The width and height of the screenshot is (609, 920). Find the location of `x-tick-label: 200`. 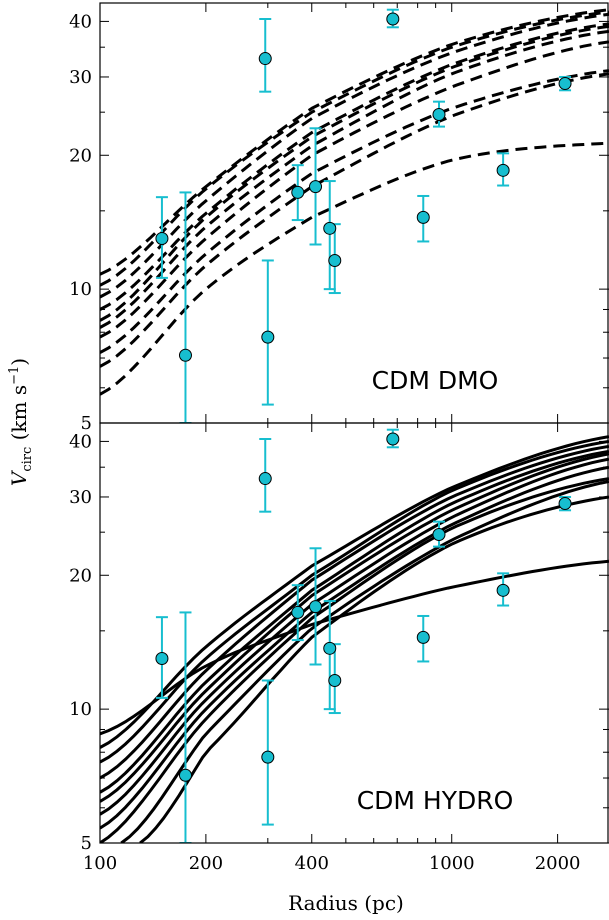

x-tick-label: 200 is located at coordinates (206, 863).